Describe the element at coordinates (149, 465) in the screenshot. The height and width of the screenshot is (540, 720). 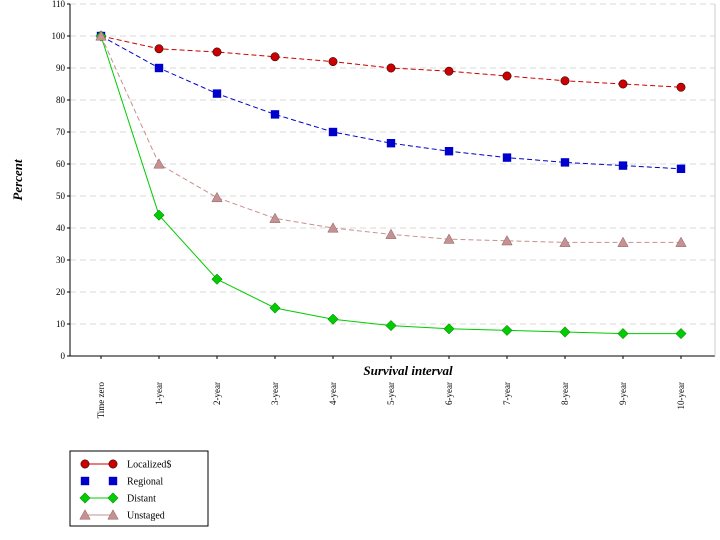
I see `legend-label: Localized$` at that location.